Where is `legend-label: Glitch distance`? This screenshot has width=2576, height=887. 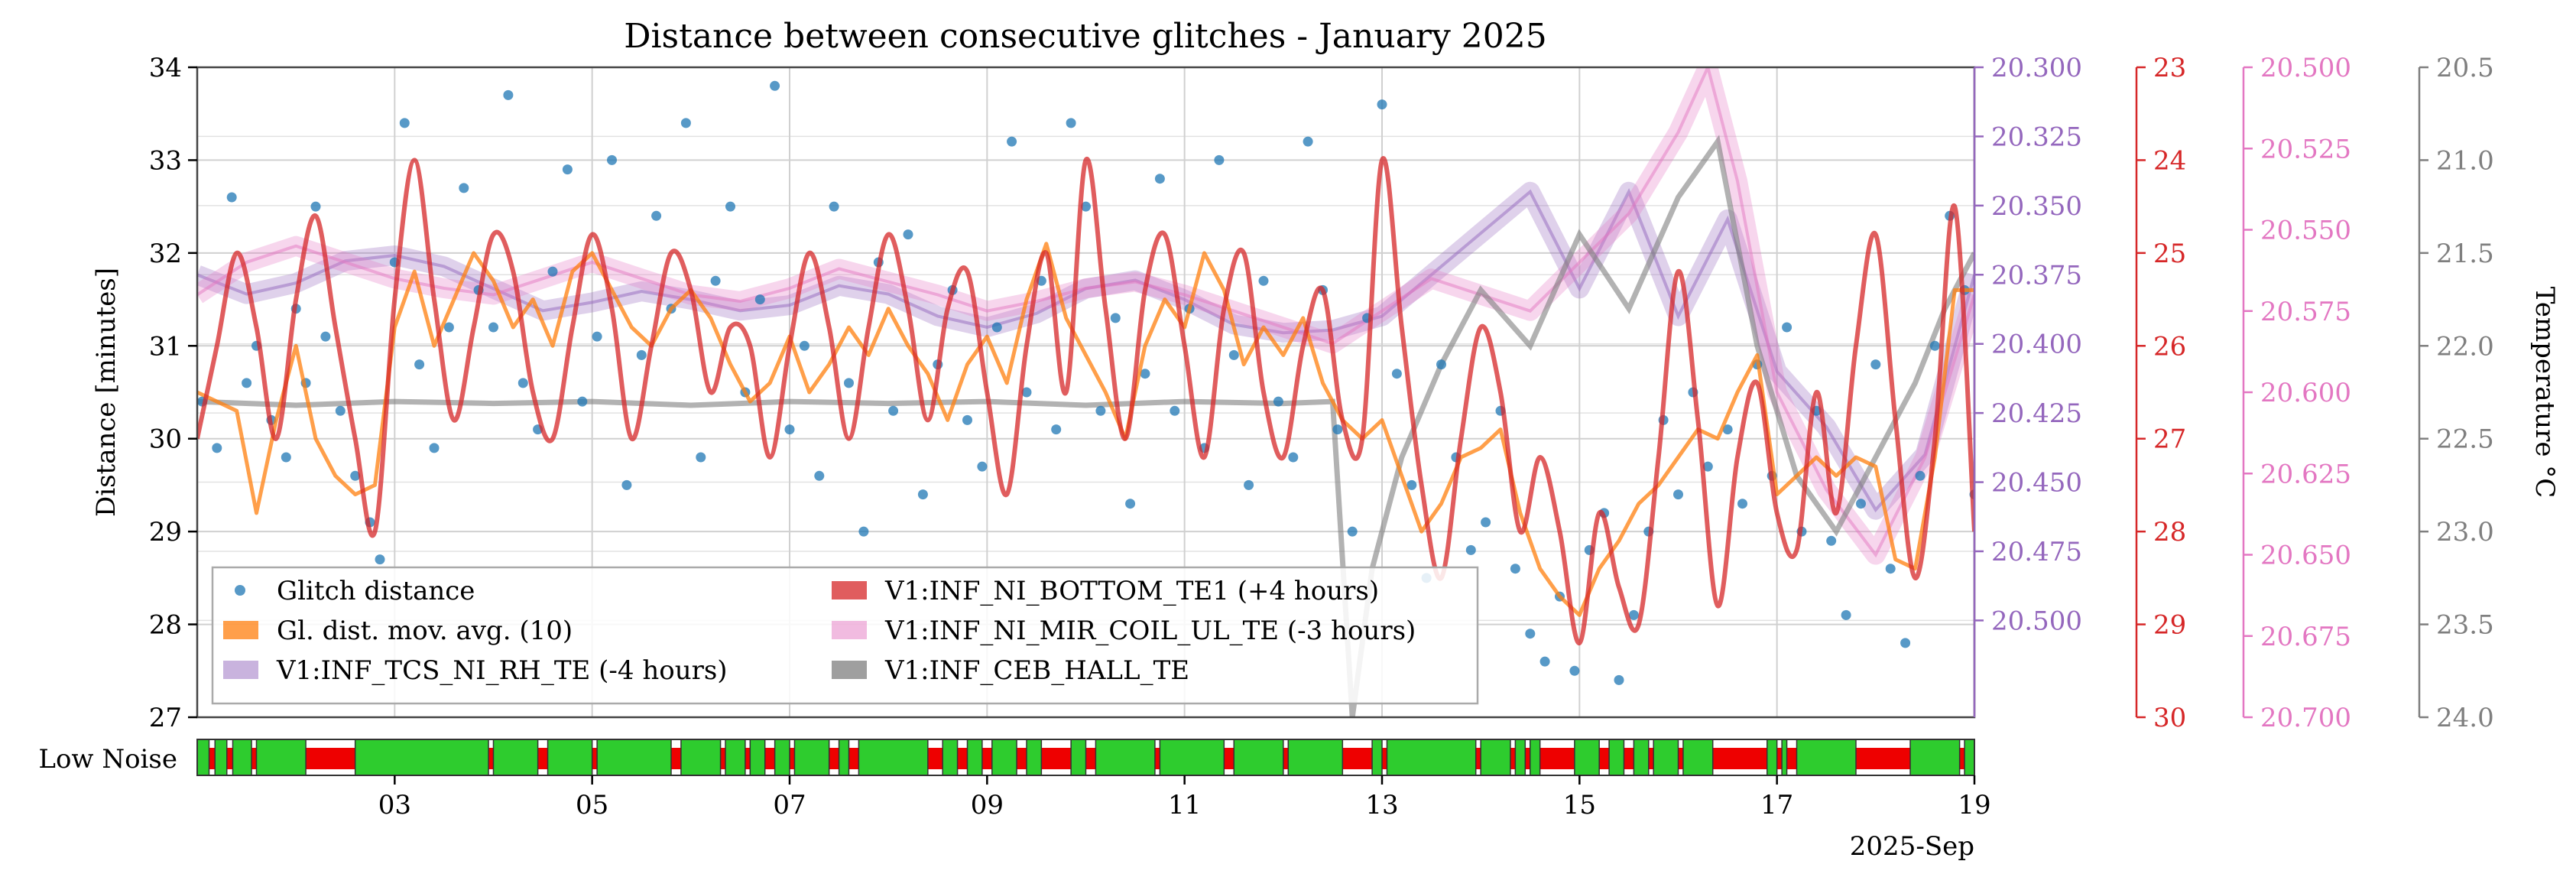 legend-label: Glitch distance is located at coordinates (376, 591).